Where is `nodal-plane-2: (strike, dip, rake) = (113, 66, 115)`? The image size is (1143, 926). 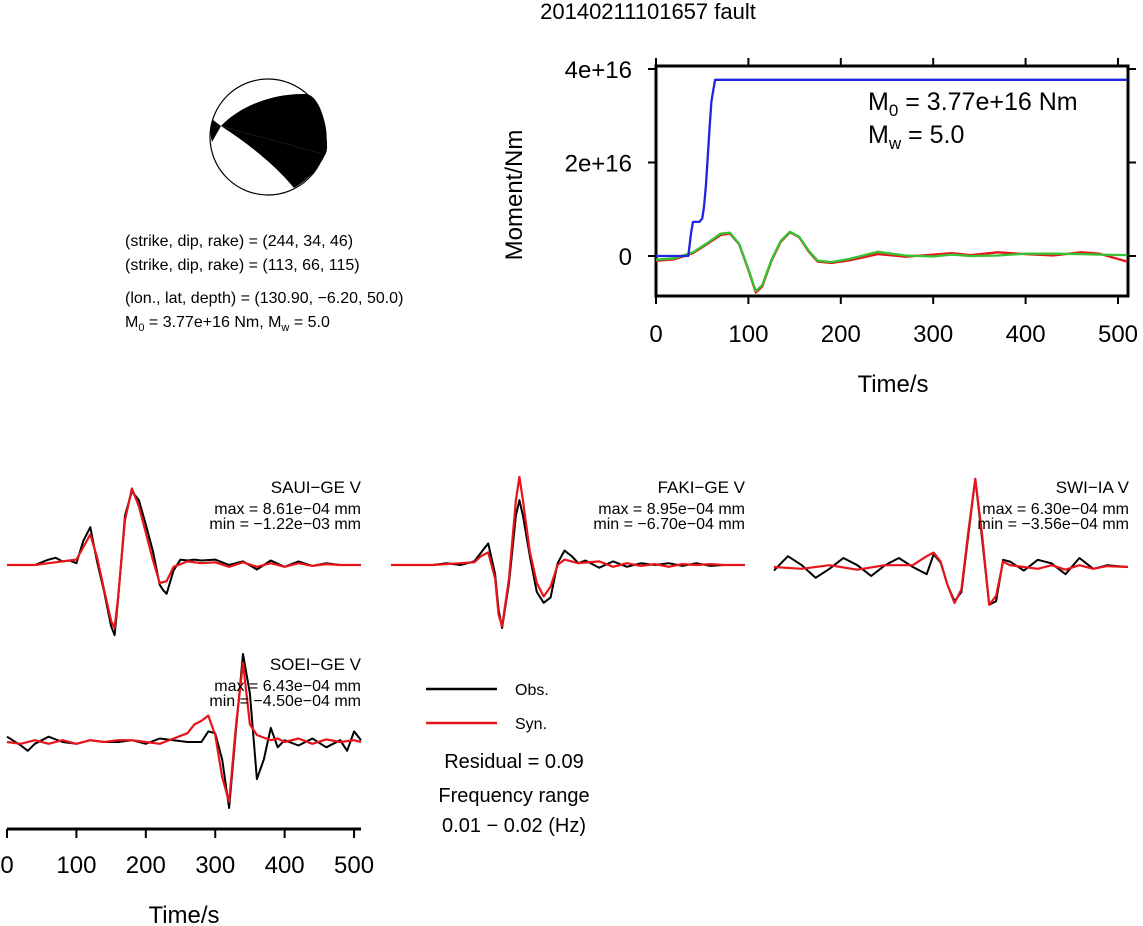
nodal-plane-2: (strike, dip, rake) = (113, 66, 115) is located at coordinates (242, 265).